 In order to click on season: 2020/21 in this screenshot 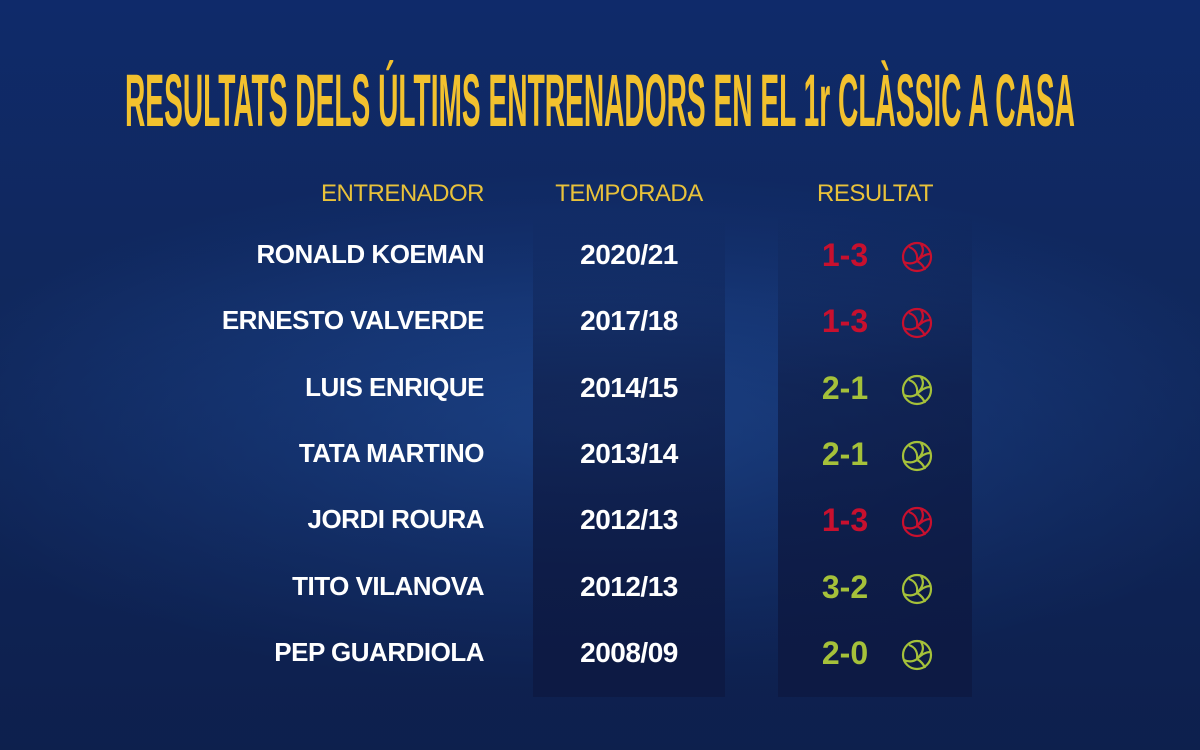, I will do `click(629, 254)`.